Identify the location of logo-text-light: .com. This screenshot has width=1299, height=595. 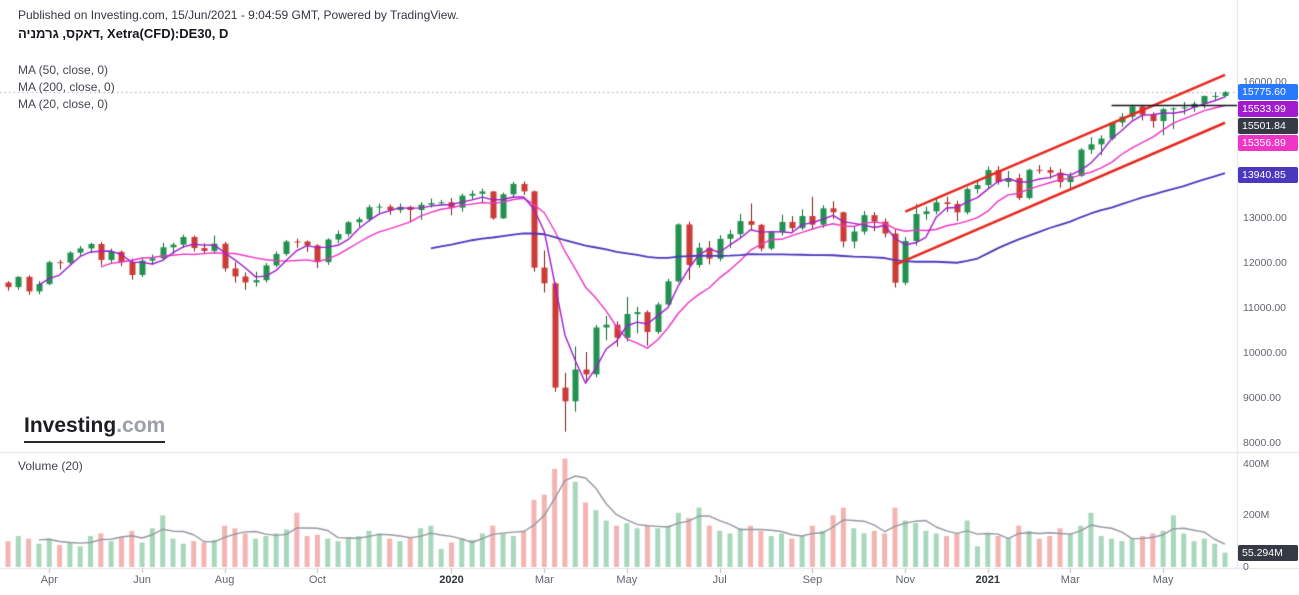
(141, 425).